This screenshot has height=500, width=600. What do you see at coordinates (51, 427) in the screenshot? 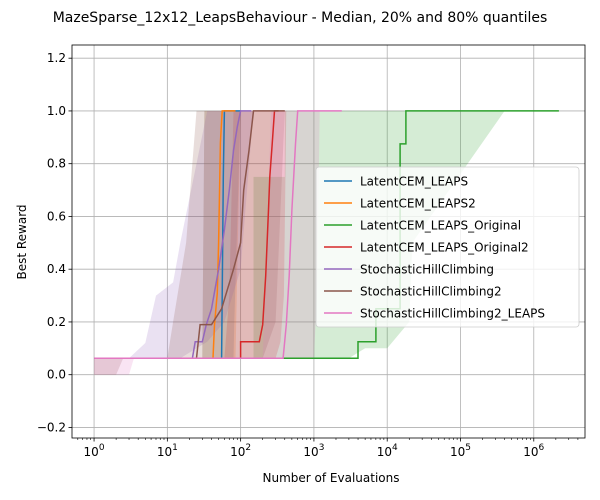
I see `y-tick-label: −0.2` at bounding box center [51, 427].